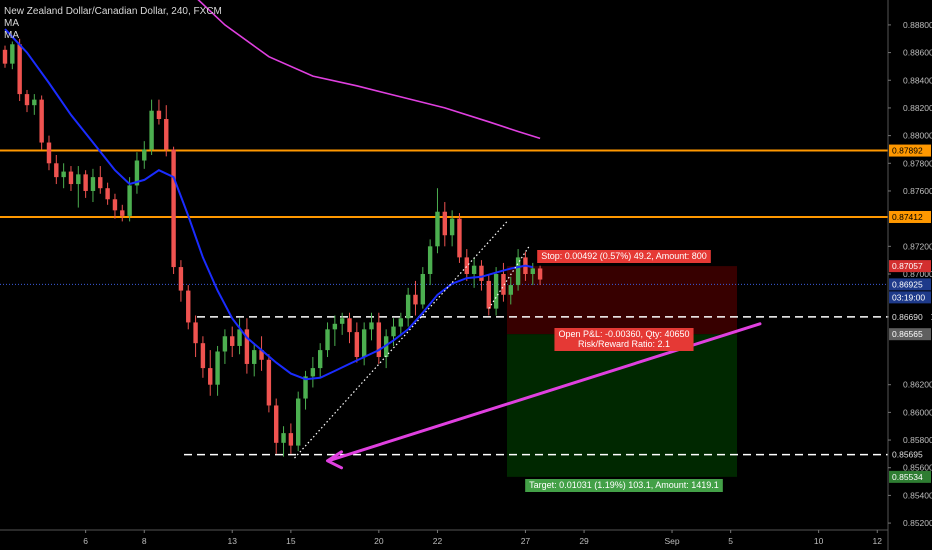 Image resolution: width=932 pixels, height=550 pixels. Describe the element at coordinates (369, 70) in the screenshot. I see `ma-slow-line` at that location.